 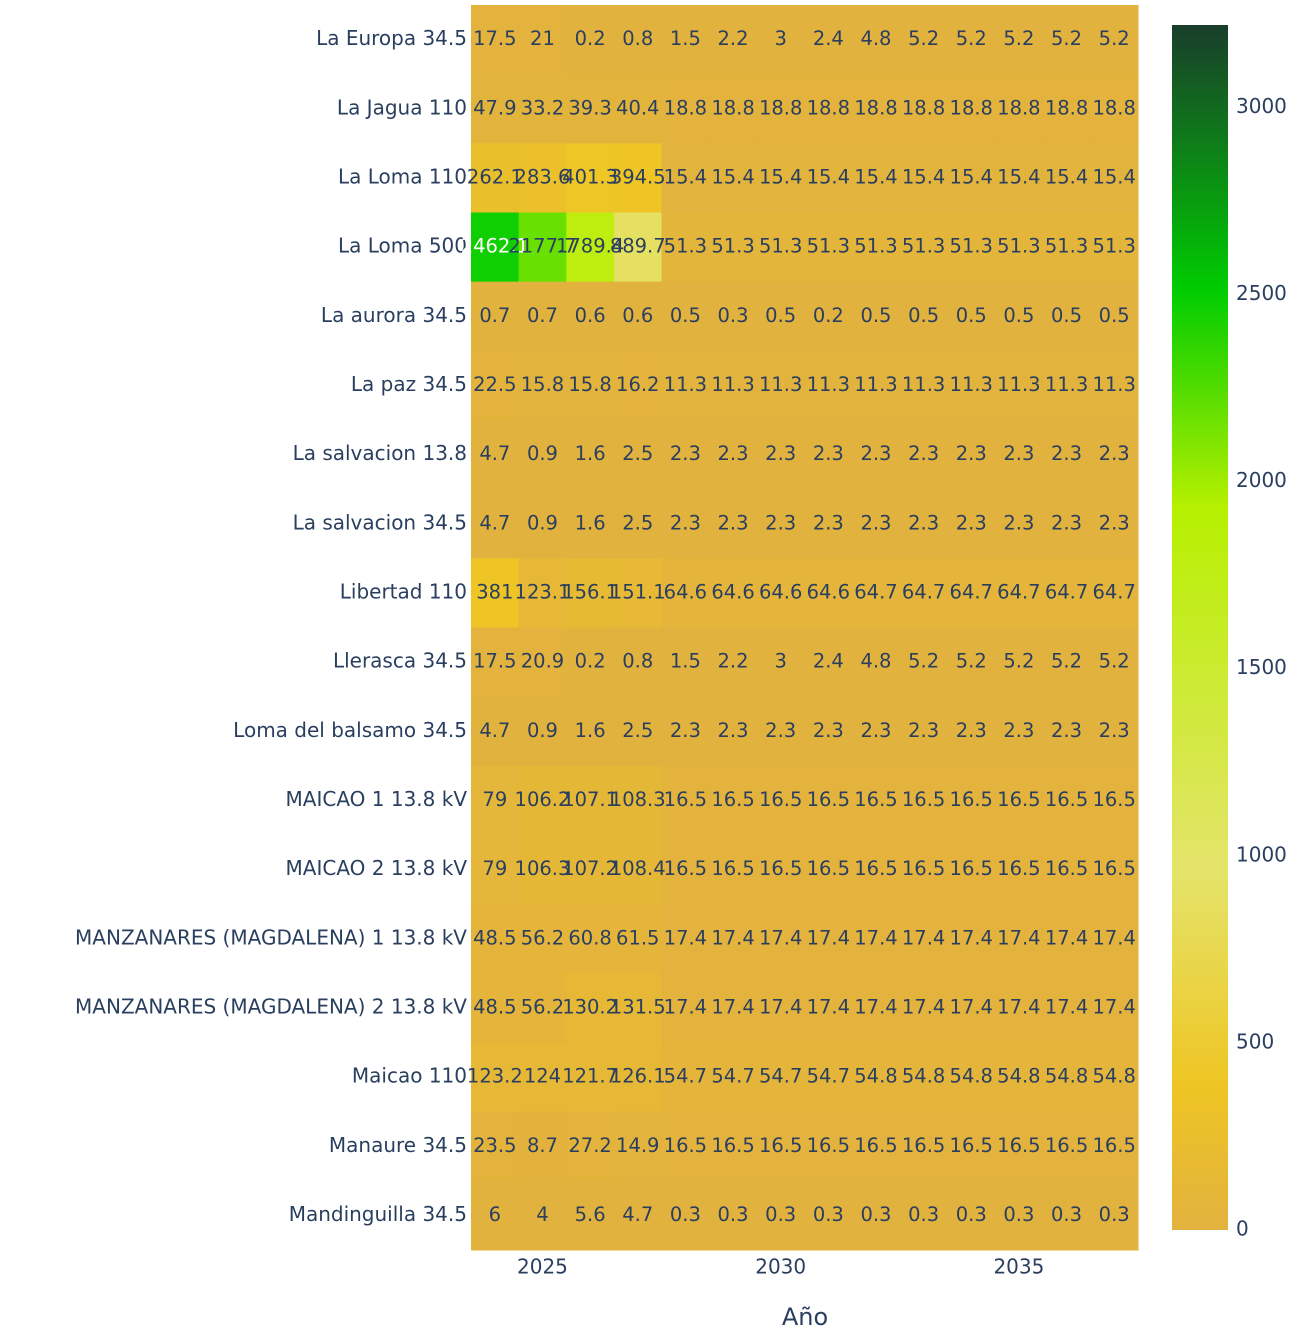 I want to click on cell-label: 0.5, so click(x=971, y=315).